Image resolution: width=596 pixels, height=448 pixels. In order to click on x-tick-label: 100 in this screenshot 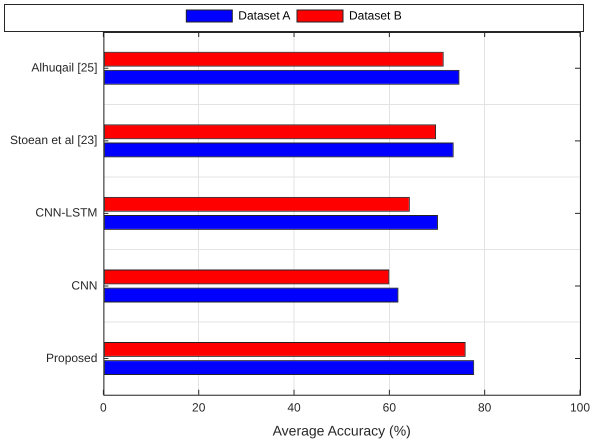, I will do `click(580, 407)`.